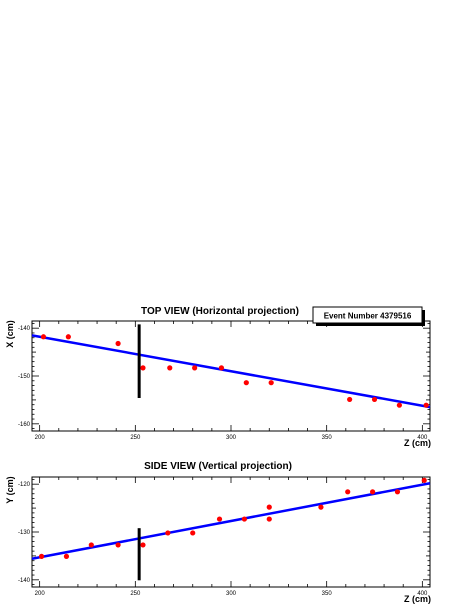  I want to click on top-view-ytick-label: -140, so click(24, 329).